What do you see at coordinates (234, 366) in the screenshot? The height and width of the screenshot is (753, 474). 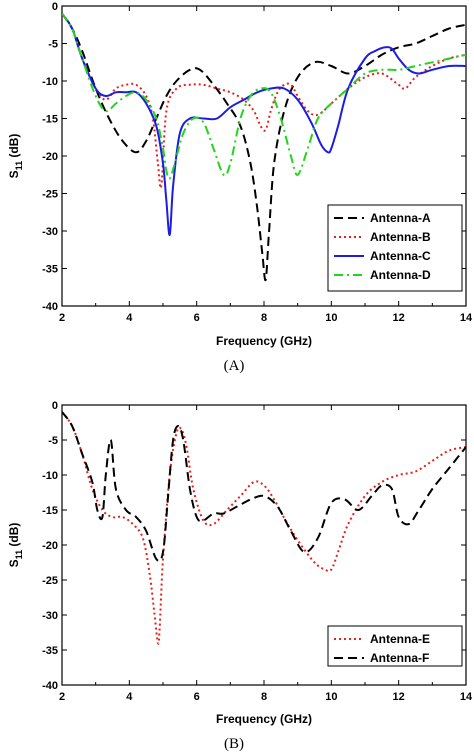 I see `figure-caption: (A)` at bounding box center [234, 366].